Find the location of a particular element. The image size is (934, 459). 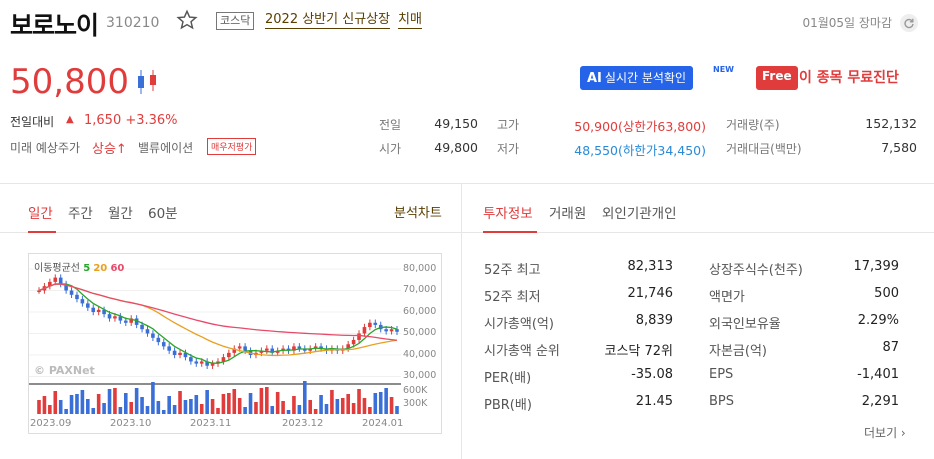

free-badge: Free is located at coordinates (777, 78).